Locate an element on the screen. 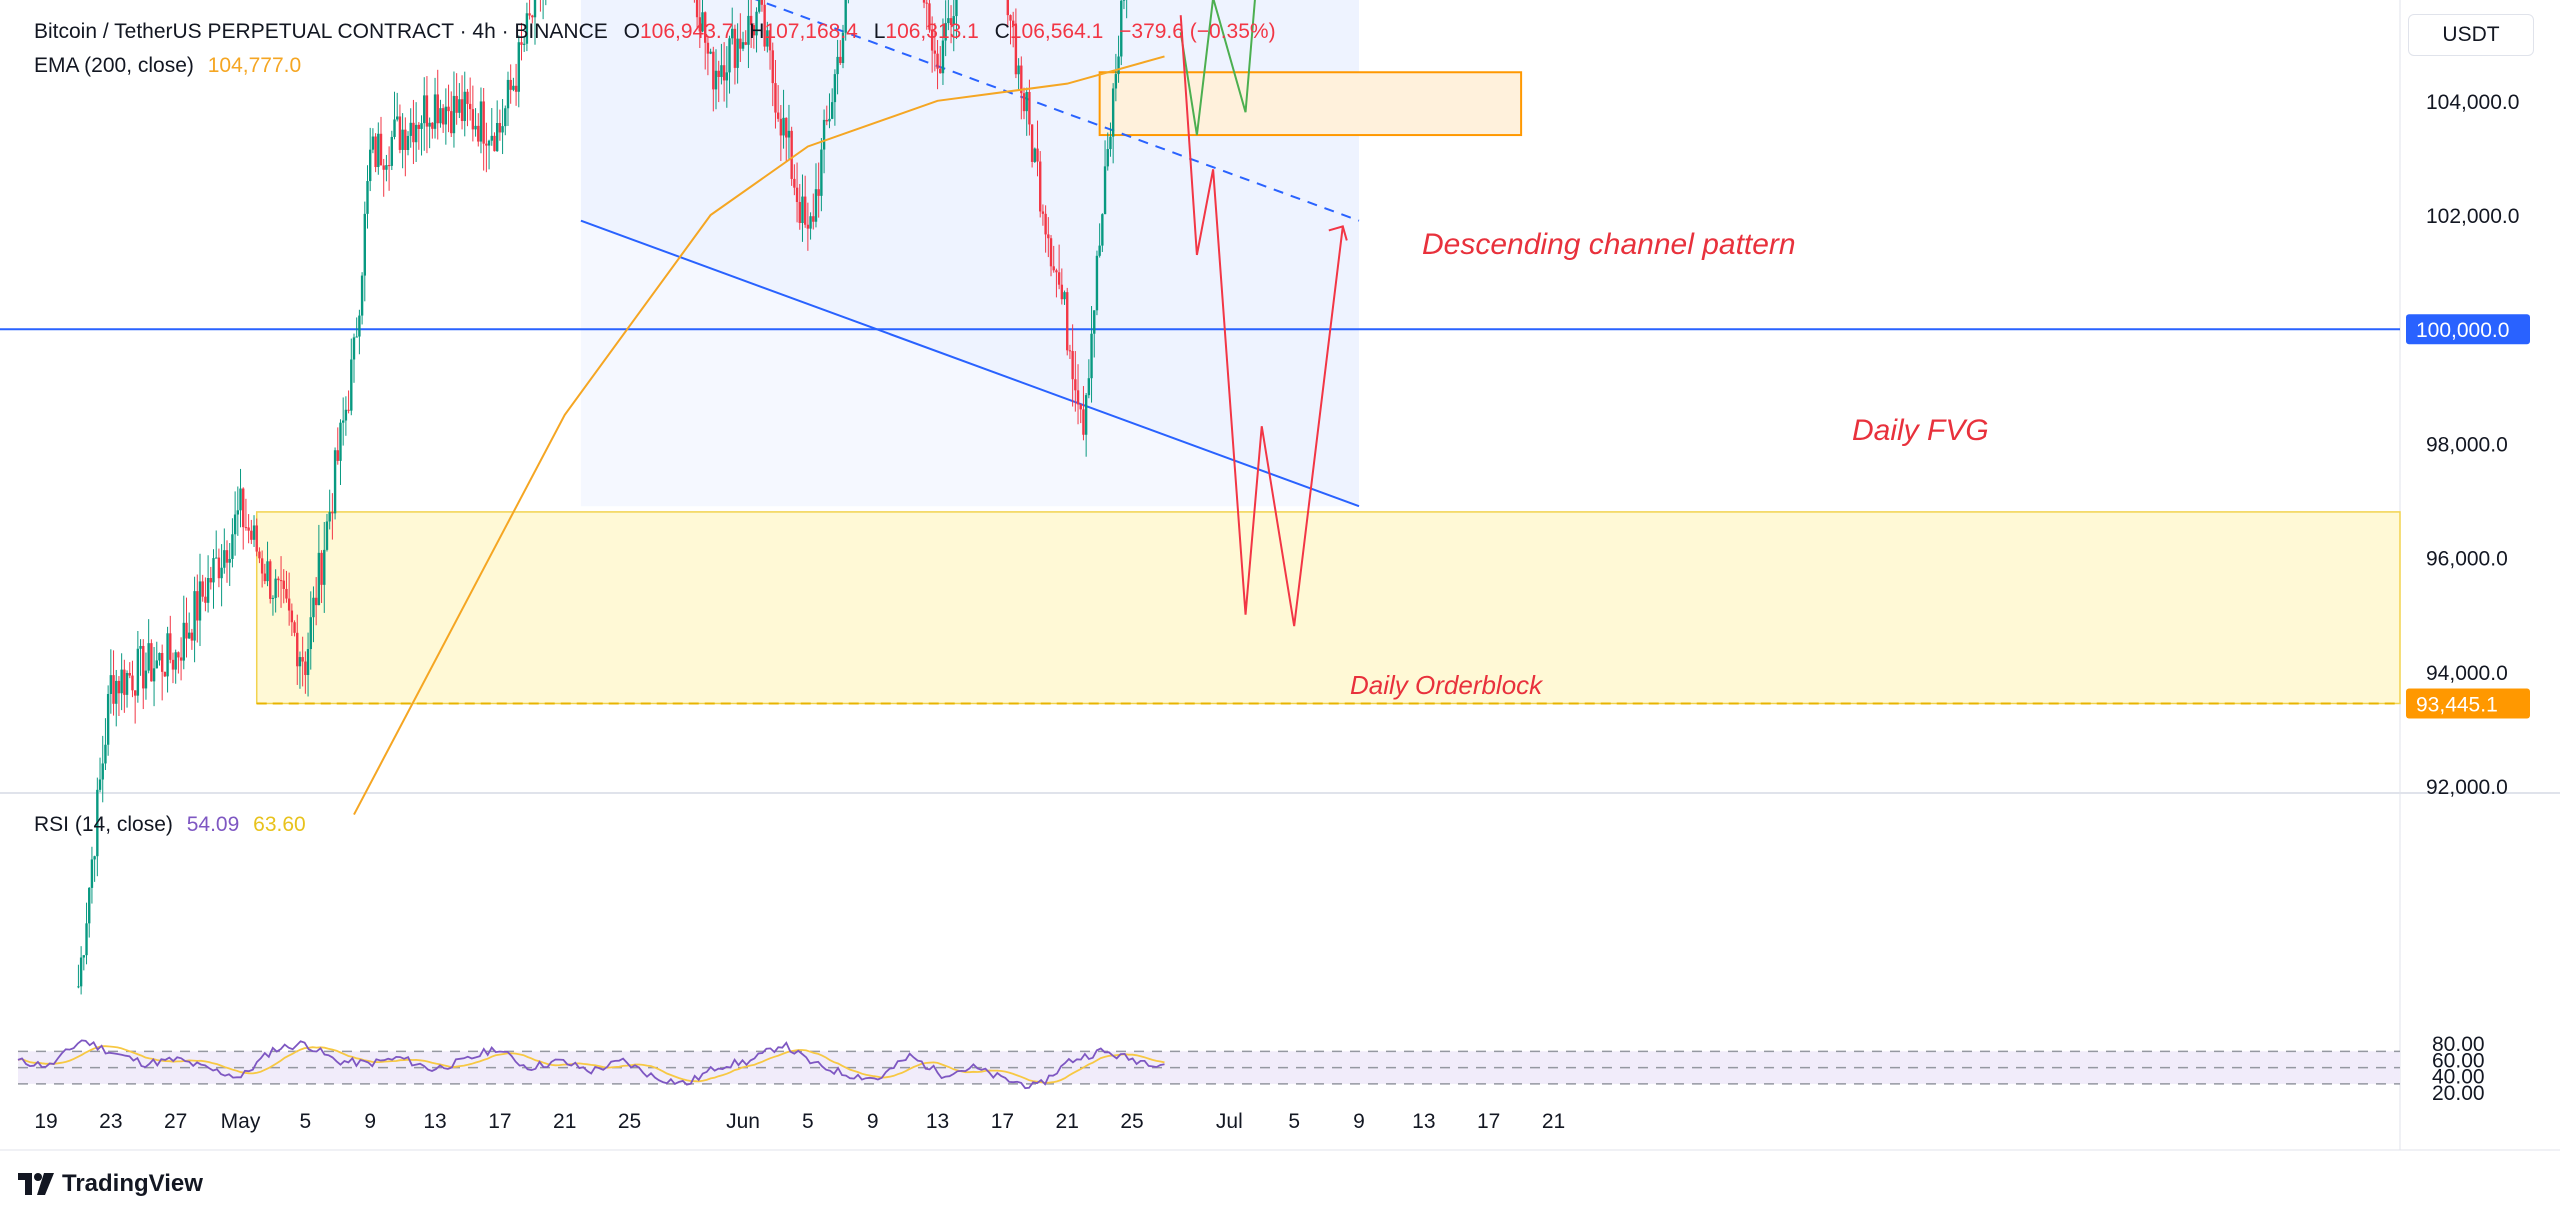 This screenshot has height=1220, width=2560. channel-mid-line is located at coordinates (1057, 111).